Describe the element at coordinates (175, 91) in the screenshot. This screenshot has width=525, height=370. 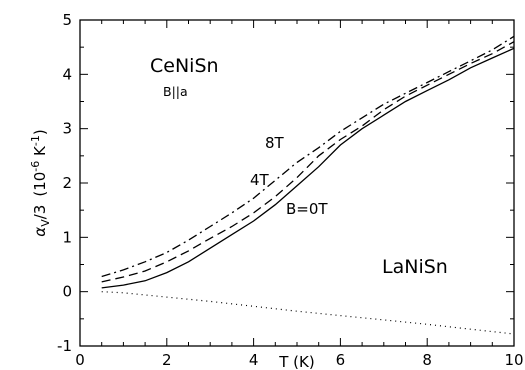
I see `annotation-direction: B||a` at that location.